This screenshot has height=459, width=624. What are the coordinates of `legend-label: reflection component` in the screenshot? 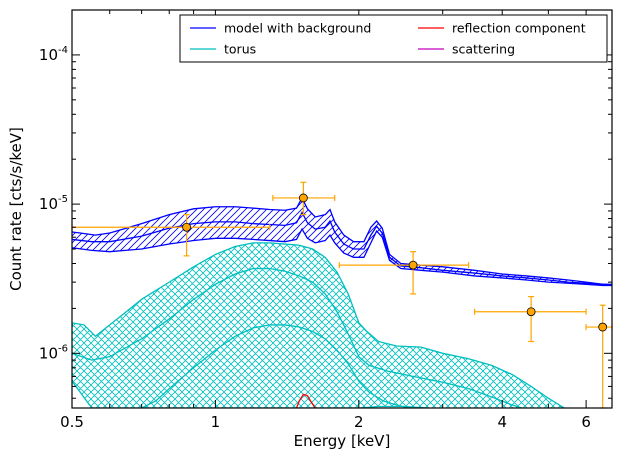 It's located at (519, 28).